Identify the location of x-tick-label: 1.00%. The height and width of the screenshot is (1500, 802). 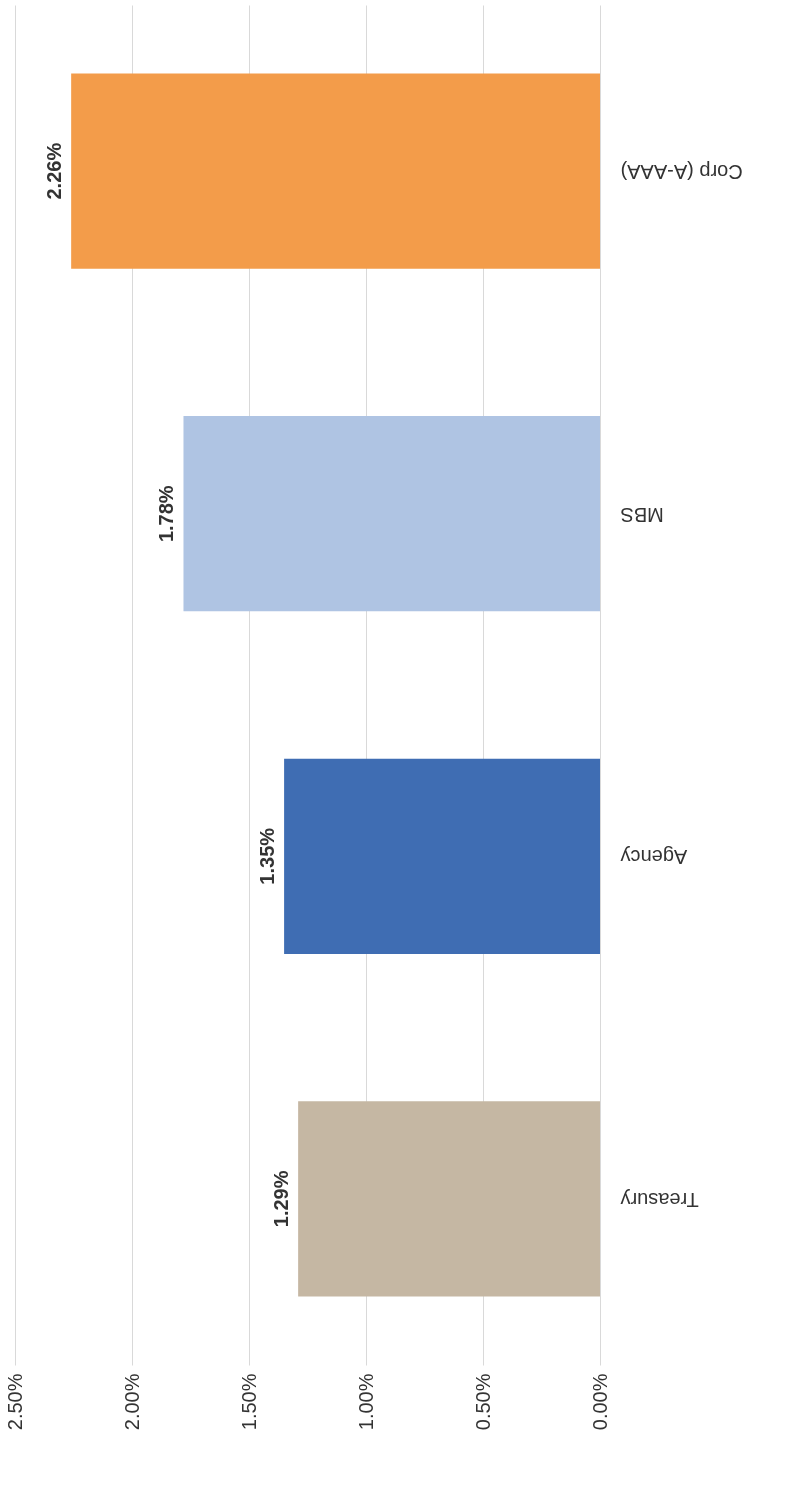
(365, 1402).